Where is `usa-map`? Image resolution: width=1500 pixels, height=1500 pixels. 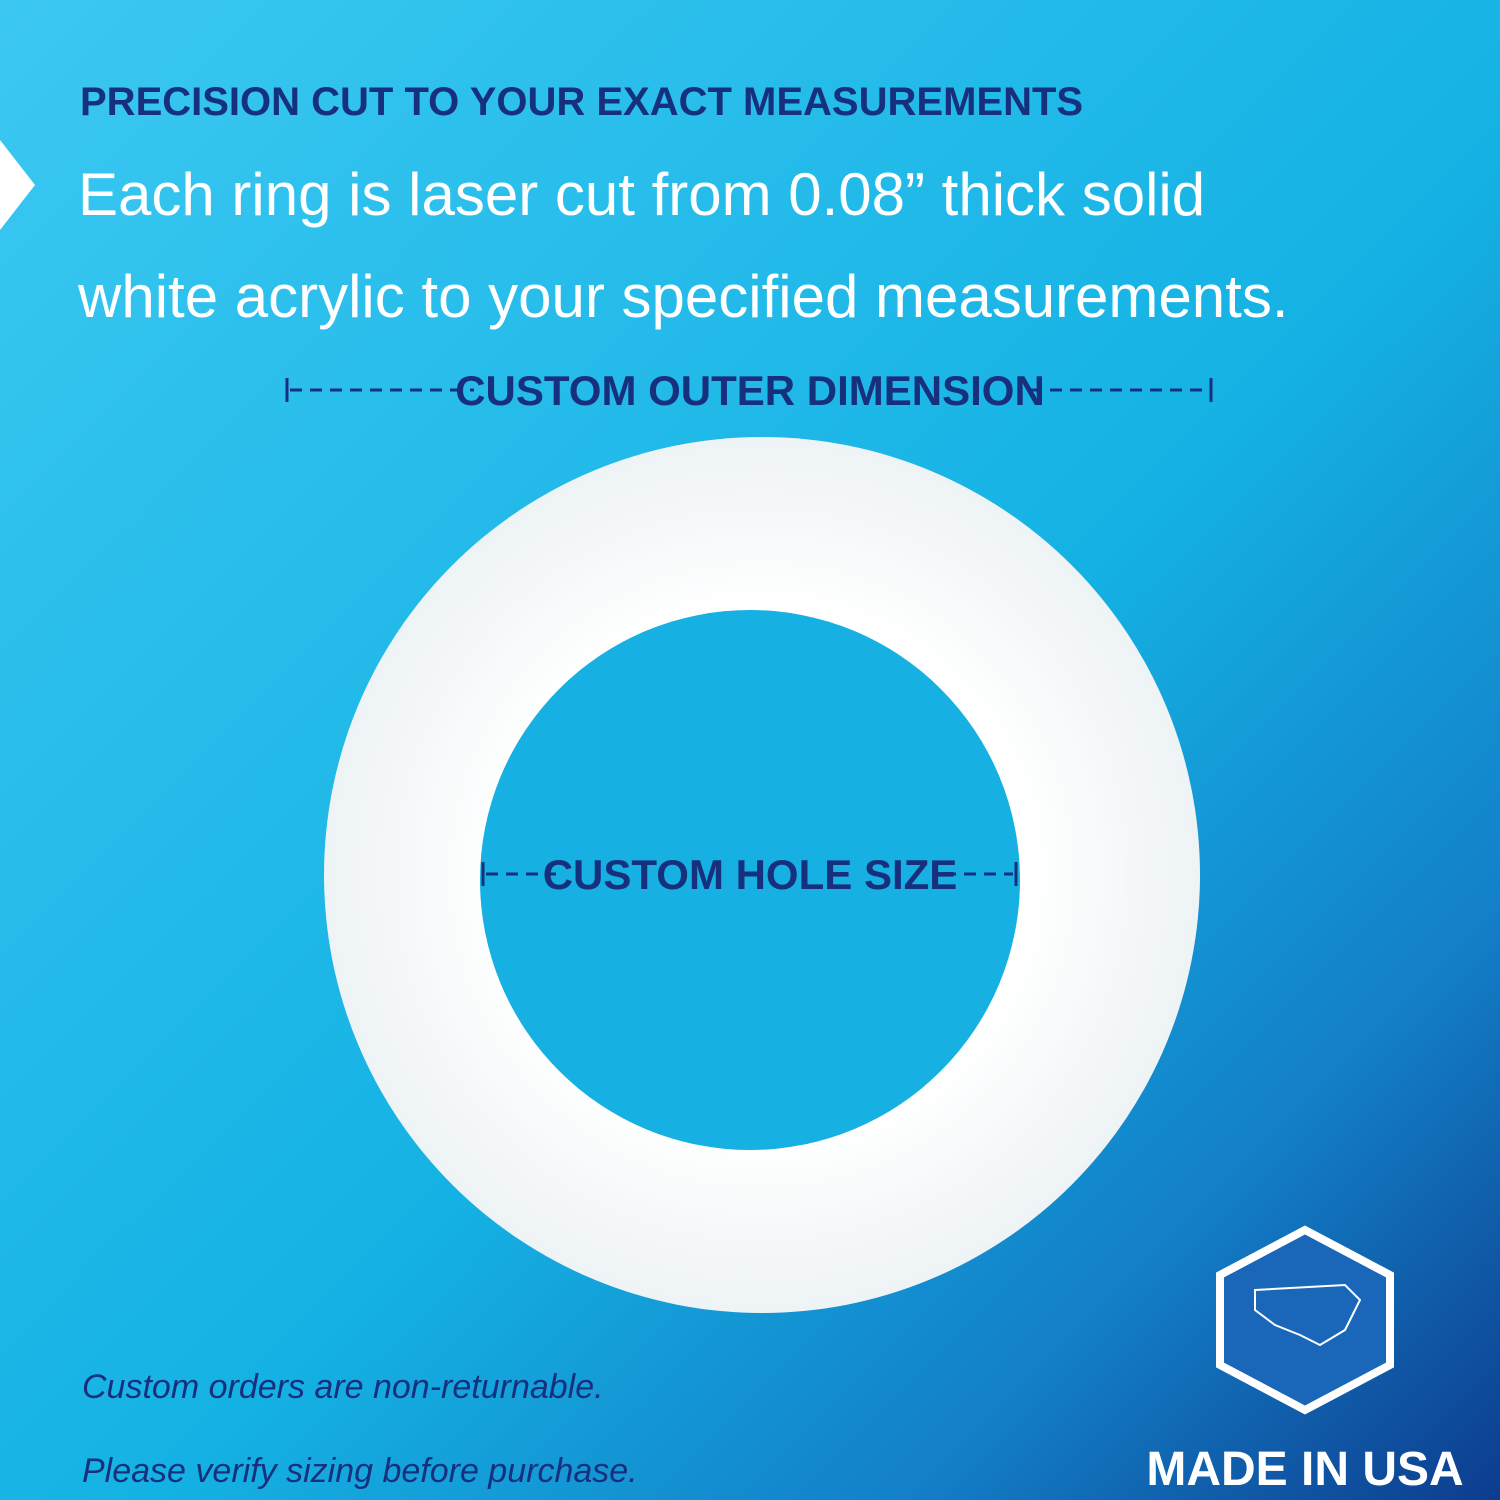
usa-map is located at coordinates (1308, 1315).